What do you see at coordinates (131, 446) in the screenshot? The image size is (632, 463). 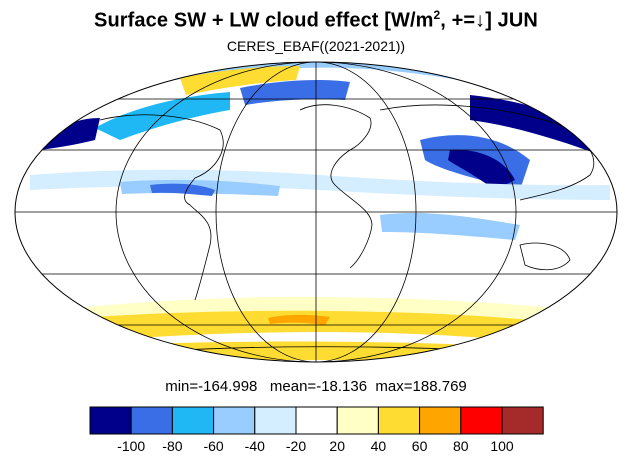 I see `colorbar-tick-label: -100` at bounding box center [131, 446].